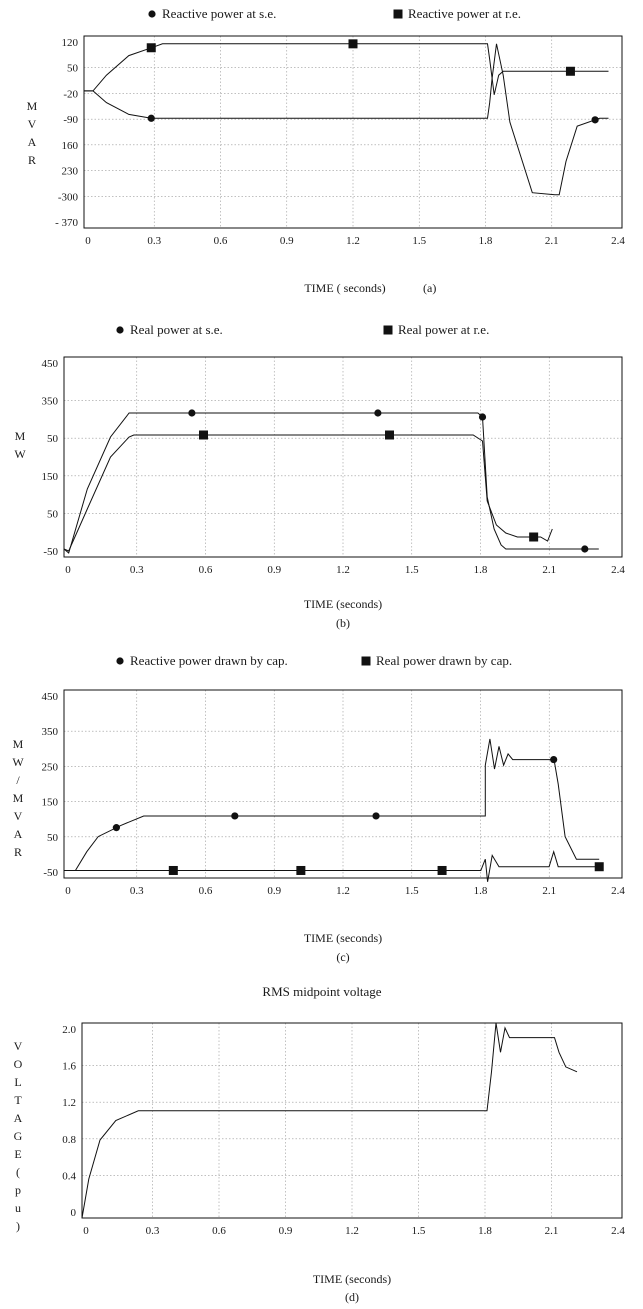  What do you see at coordinates (443, 329) in the screenshot?
I see `legend-label: Real power at r.e.` at bounding box center [443, 329].